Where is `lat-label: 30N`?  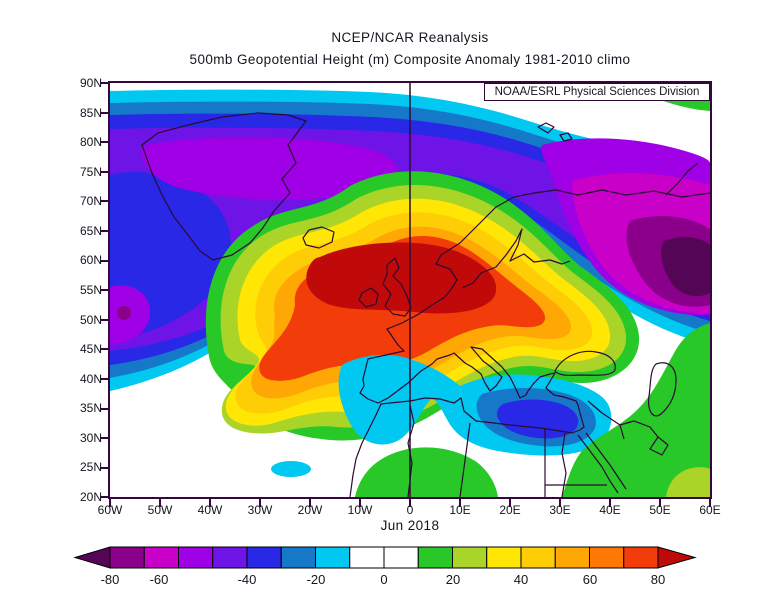 lat-label: 30N is located at coordinates (90, 438).